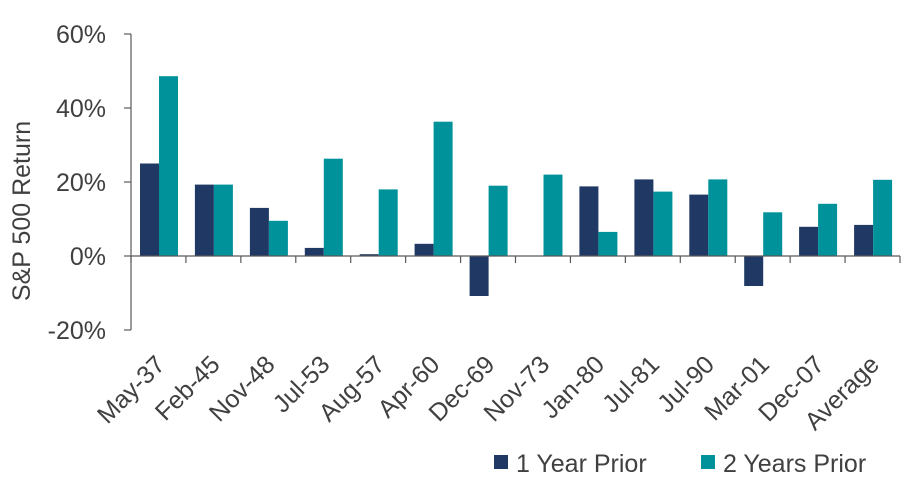 This screenshot has width=919, height=489. What do you see at coordinates (88, 257) in the screenshot?
I see `y-tick-label: 0%` at bounding box center [88, 257].